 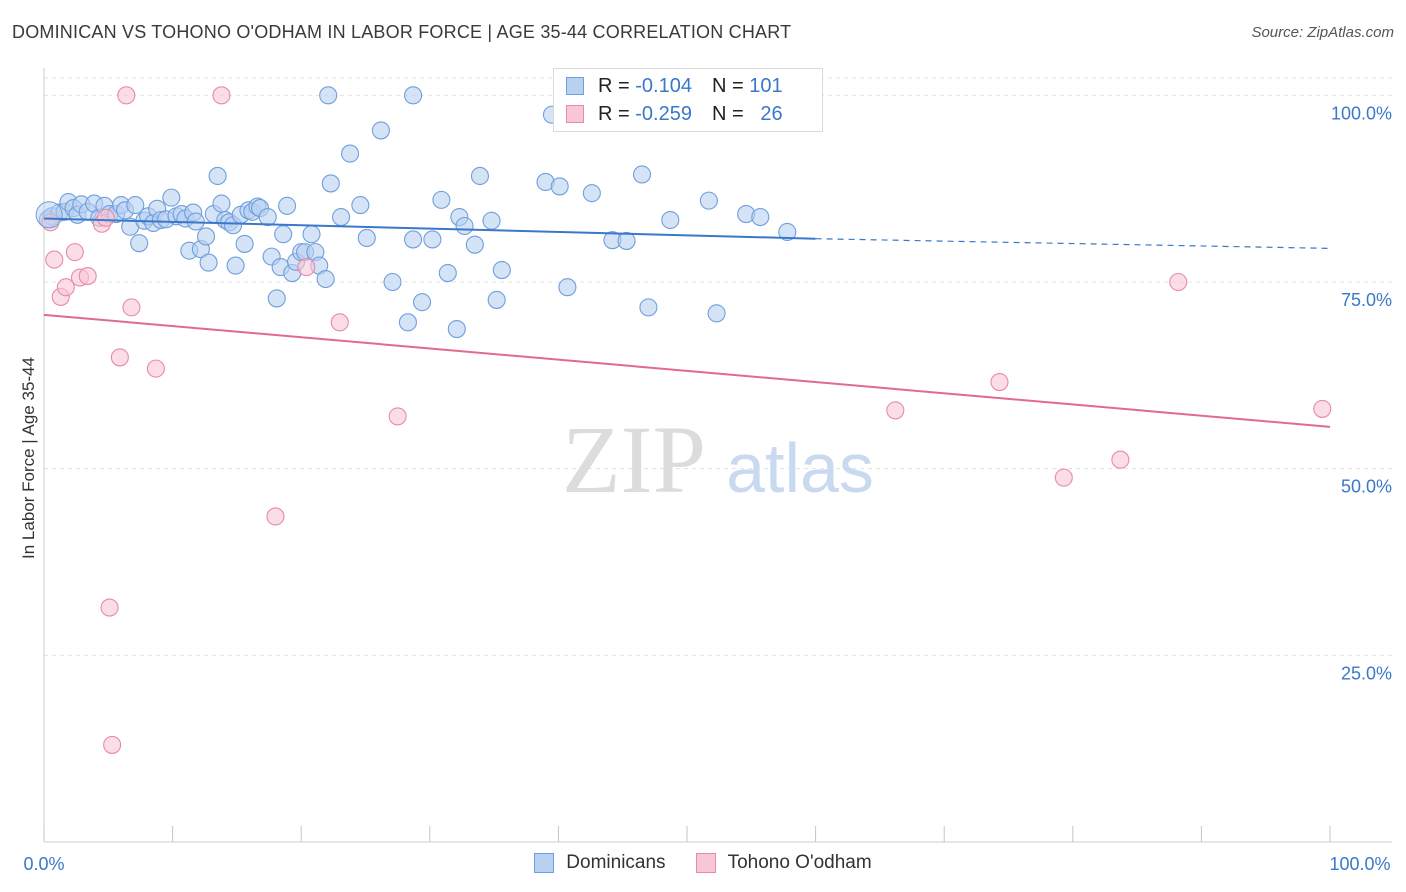 I want to click on y-tick-label: 75.0%, so click(x=1366, y=300).